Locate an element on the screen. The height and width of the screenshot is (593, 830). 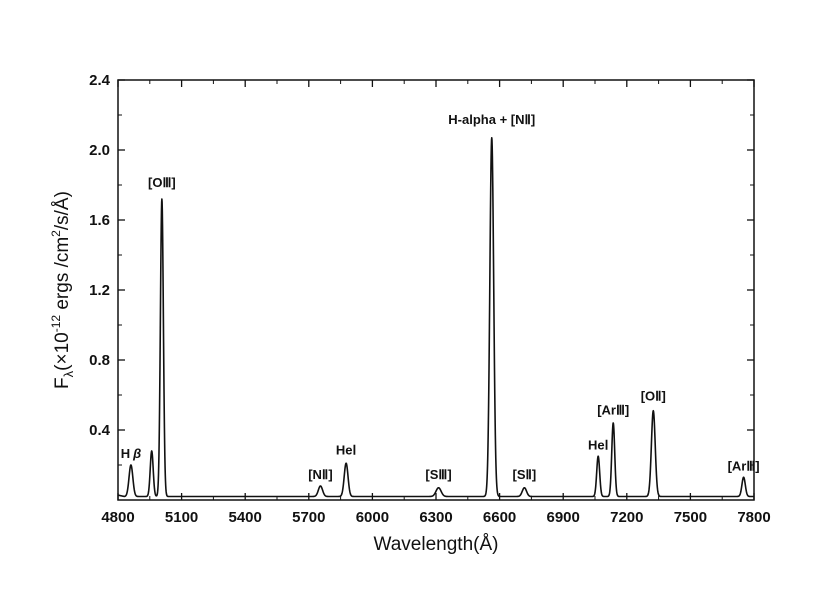
line-label: [SⅡ] is located at coordinates (525, 474).